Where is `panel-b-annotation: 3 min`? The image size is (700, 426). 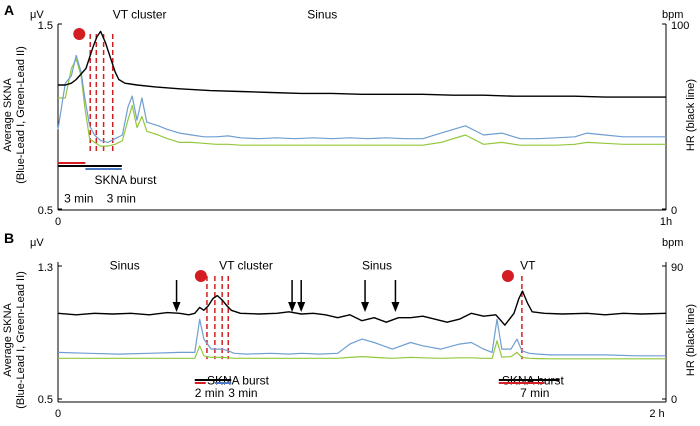 panel-b-annotation: 3 min is located at coordinates (242, 393).